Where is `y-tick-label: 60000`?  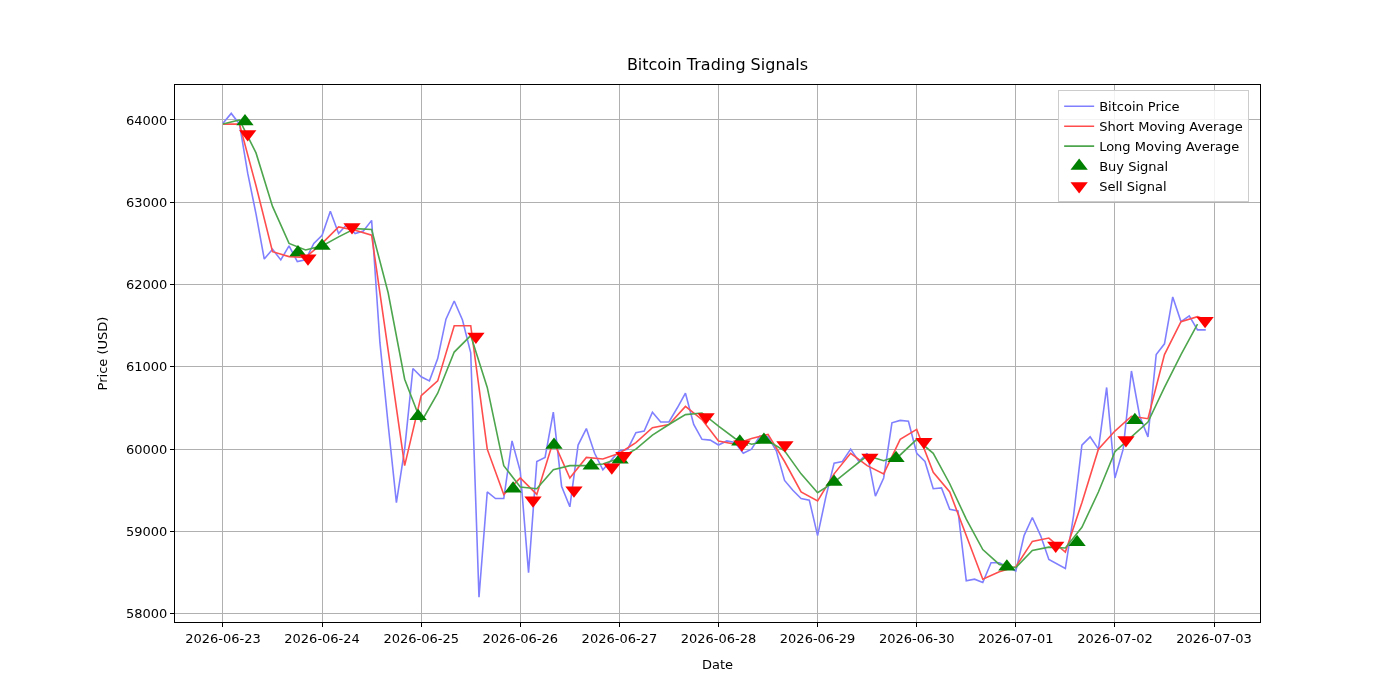
y-tick-label: 60000 is located at coordinates (147, 449).